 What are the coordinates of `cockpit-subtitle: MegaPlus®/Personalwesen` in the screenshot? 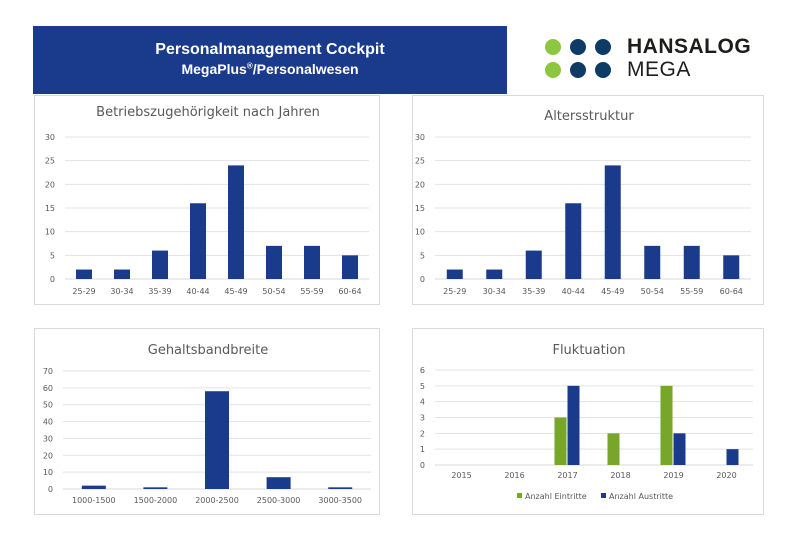 It's located at (270, 69).